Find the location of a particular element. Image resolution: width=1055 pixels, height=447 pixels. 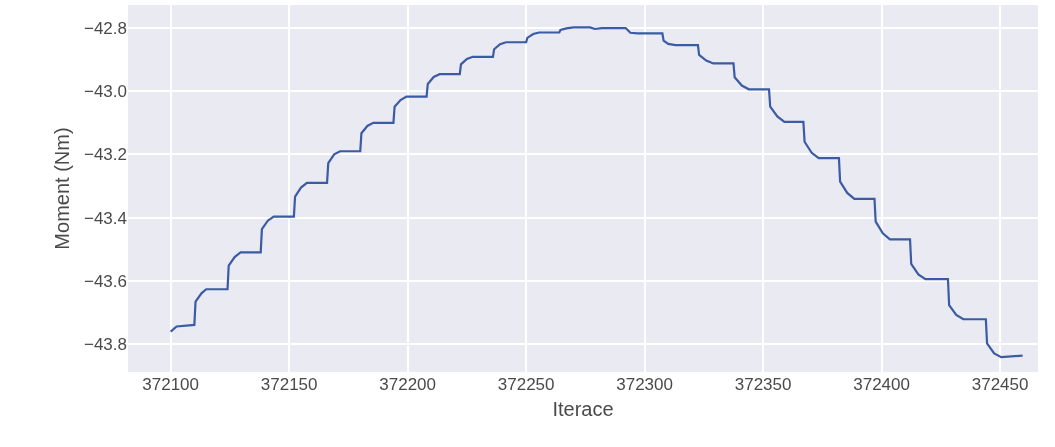

y-tick-label: −43.8 is located at coordinates (105, 344).